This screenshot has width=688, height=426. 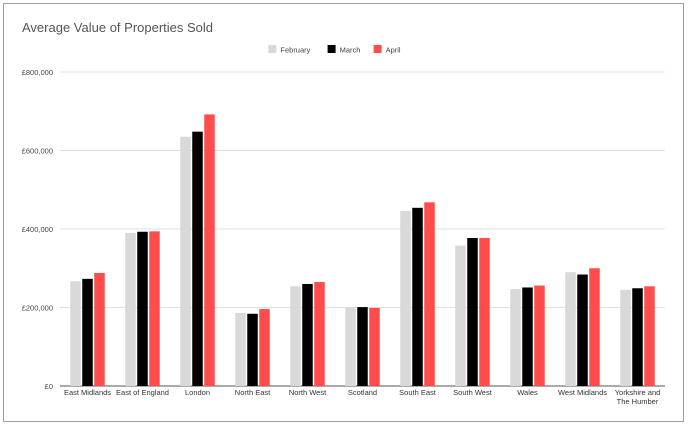 I want to click on x-tick-label-line: South West, so click(x=473, y=392).